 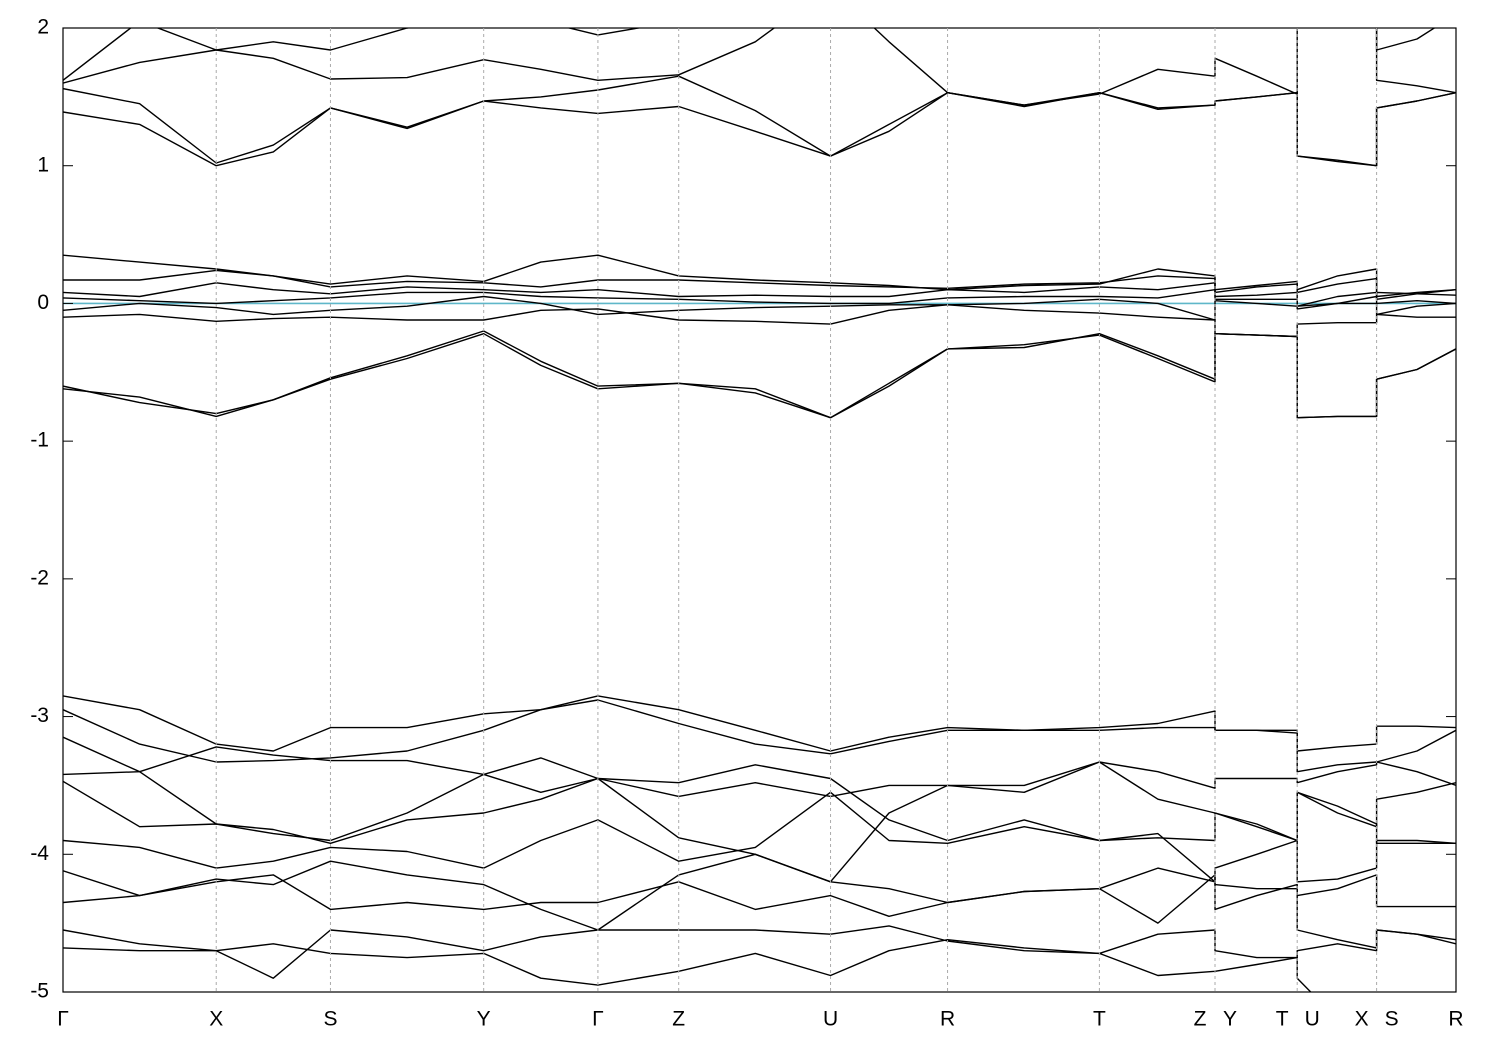 What do you see at coordinates (39, 991) in the screenshot?
I see `y-tick-label: -5` at bounding box center [39, 991].